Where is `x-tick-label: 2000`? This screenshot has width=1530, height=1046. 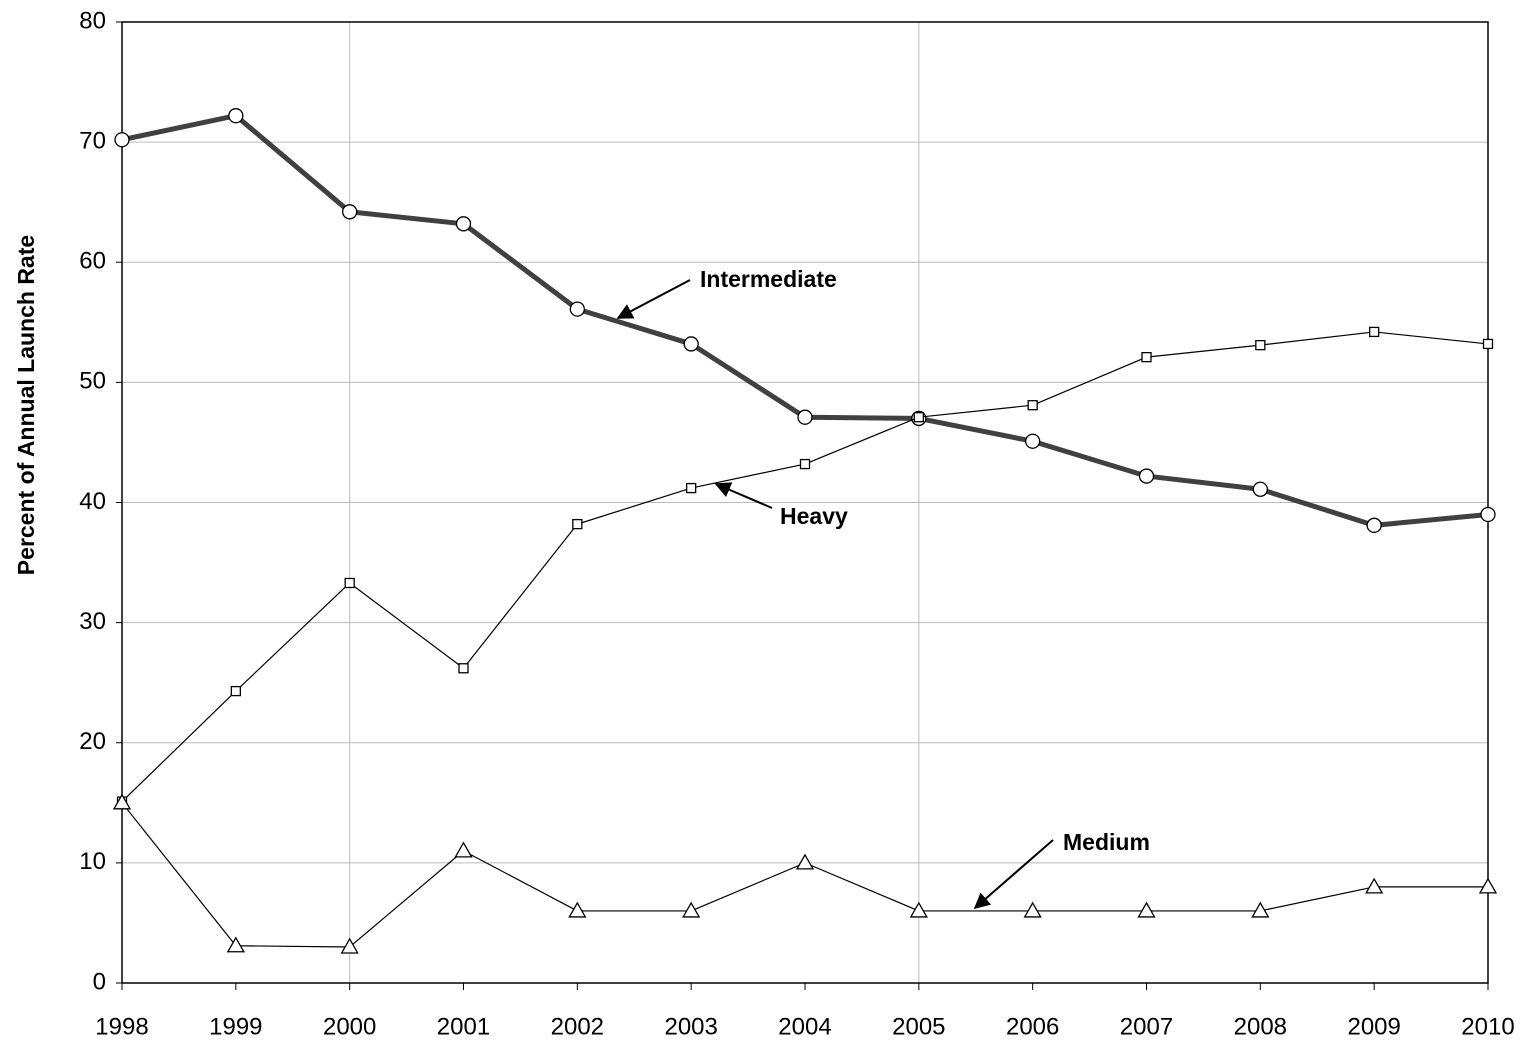
x-tick-label: 2000 is located at coordinates (349, 1026).